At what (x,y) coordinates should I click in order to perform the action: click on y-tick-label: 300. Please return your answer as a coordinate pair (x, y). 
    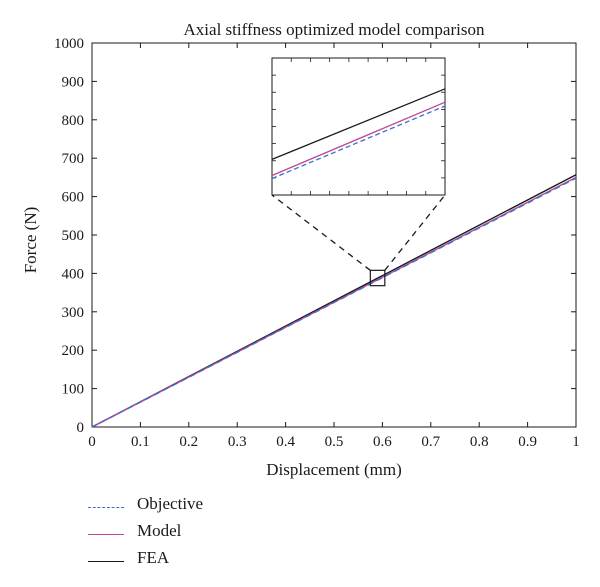
    Looking at the image, I should click on (73, 313).